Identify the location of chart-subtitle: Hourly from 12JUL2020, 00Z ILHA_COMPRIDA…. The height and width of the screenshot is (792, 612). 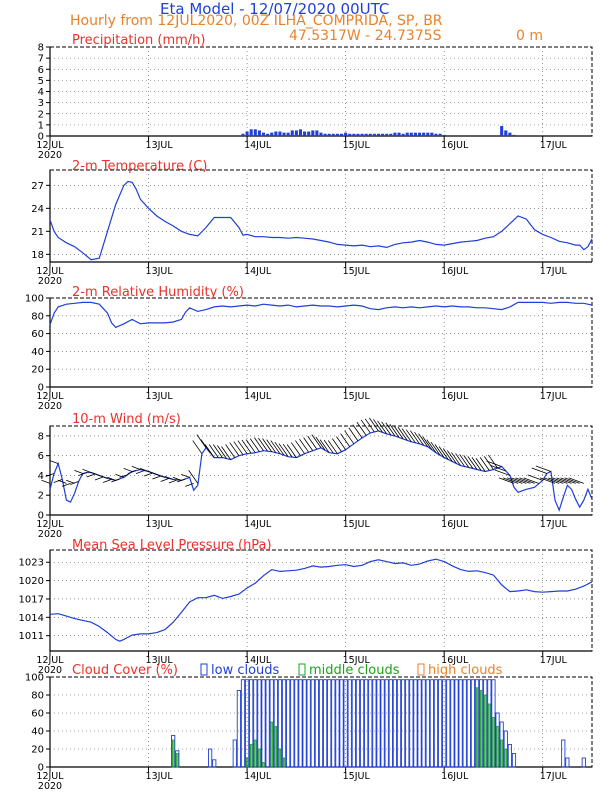
(256, 21).